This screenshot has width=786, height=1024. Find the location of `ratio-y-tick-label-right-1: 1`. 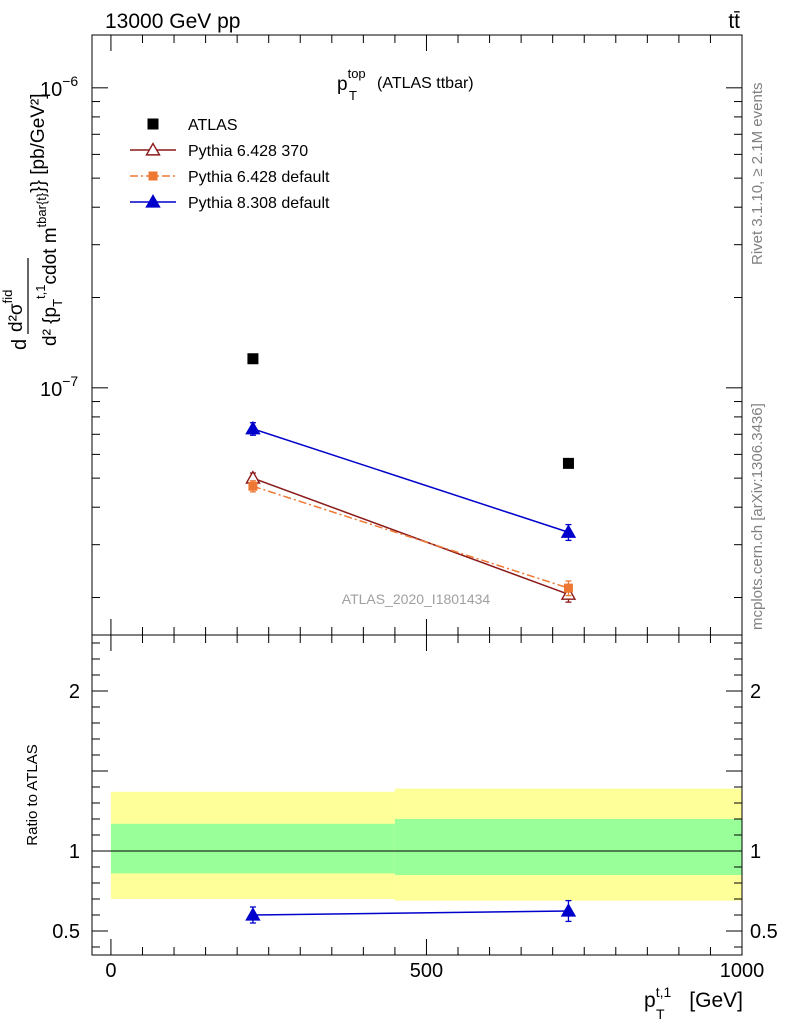

ratio-y-tick-label-right-1: 1 is located at coordinates (755, 852).